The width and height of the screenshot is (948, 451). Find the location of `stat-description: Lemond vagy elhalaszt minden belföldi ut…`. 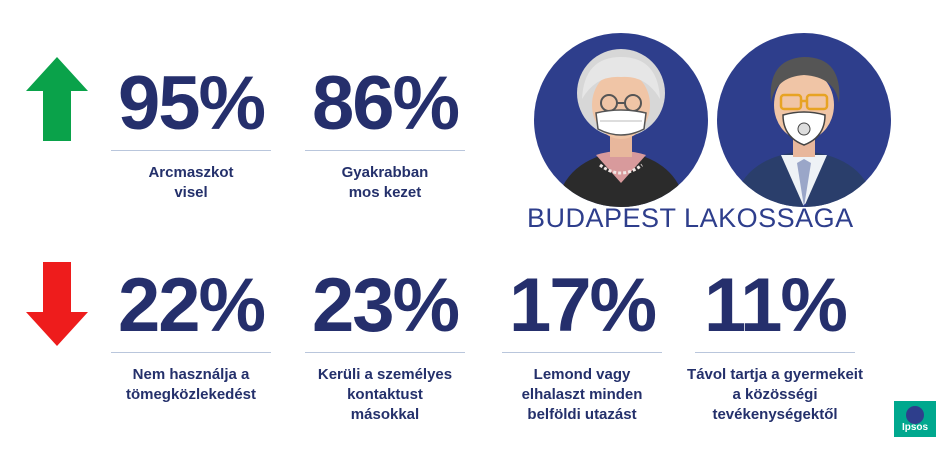

stat-description: Lemond vagy elhalaszt minden belföldi ut… is located at coordinates (582, 394).